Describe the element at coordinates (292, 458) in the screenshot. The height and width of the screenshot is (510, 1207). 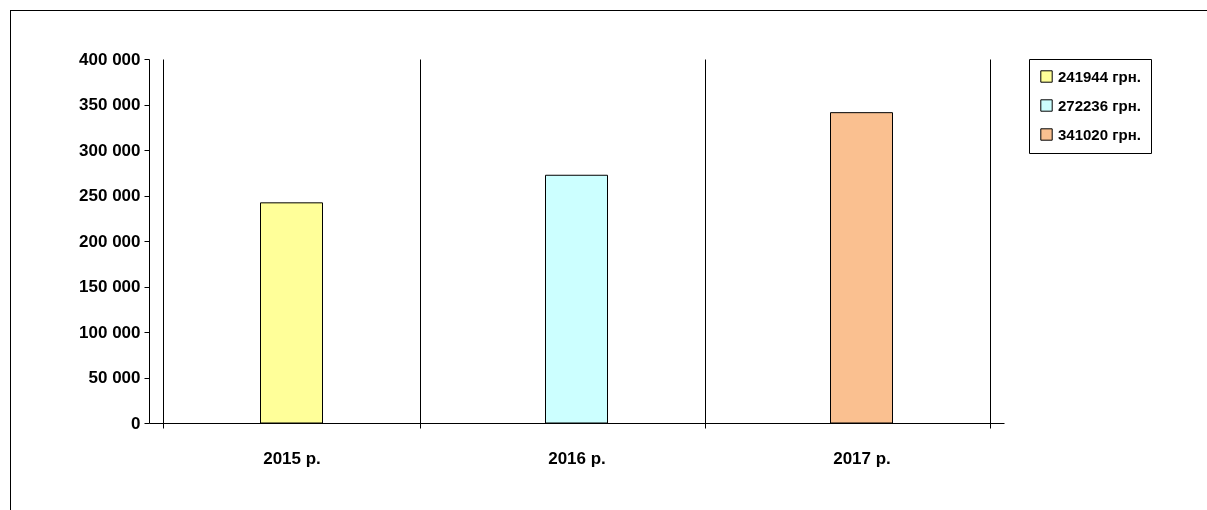
I see `x-tick-label: 2015 р.` at that location.